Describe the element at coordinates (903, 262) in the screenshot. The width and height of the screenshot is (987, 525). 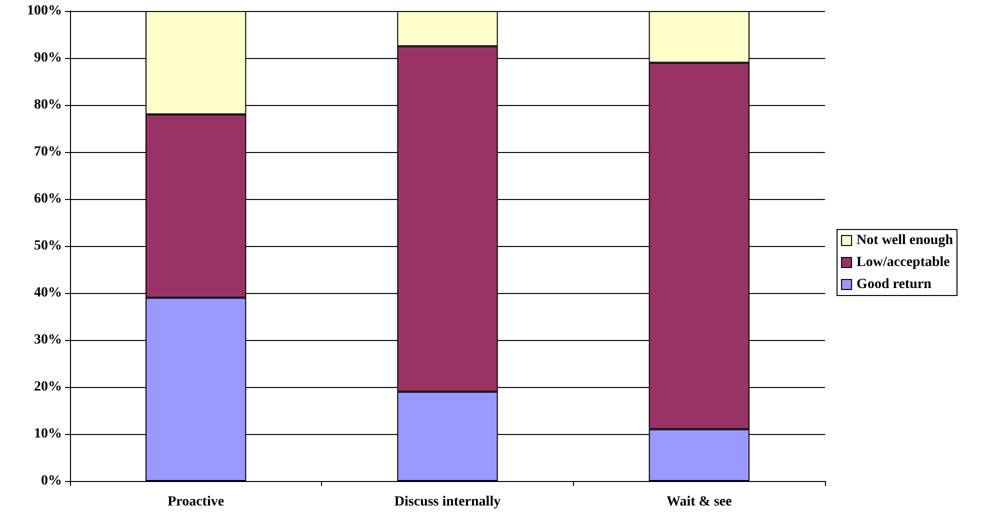
I see `legend-label: Low/acceptable` at that location.